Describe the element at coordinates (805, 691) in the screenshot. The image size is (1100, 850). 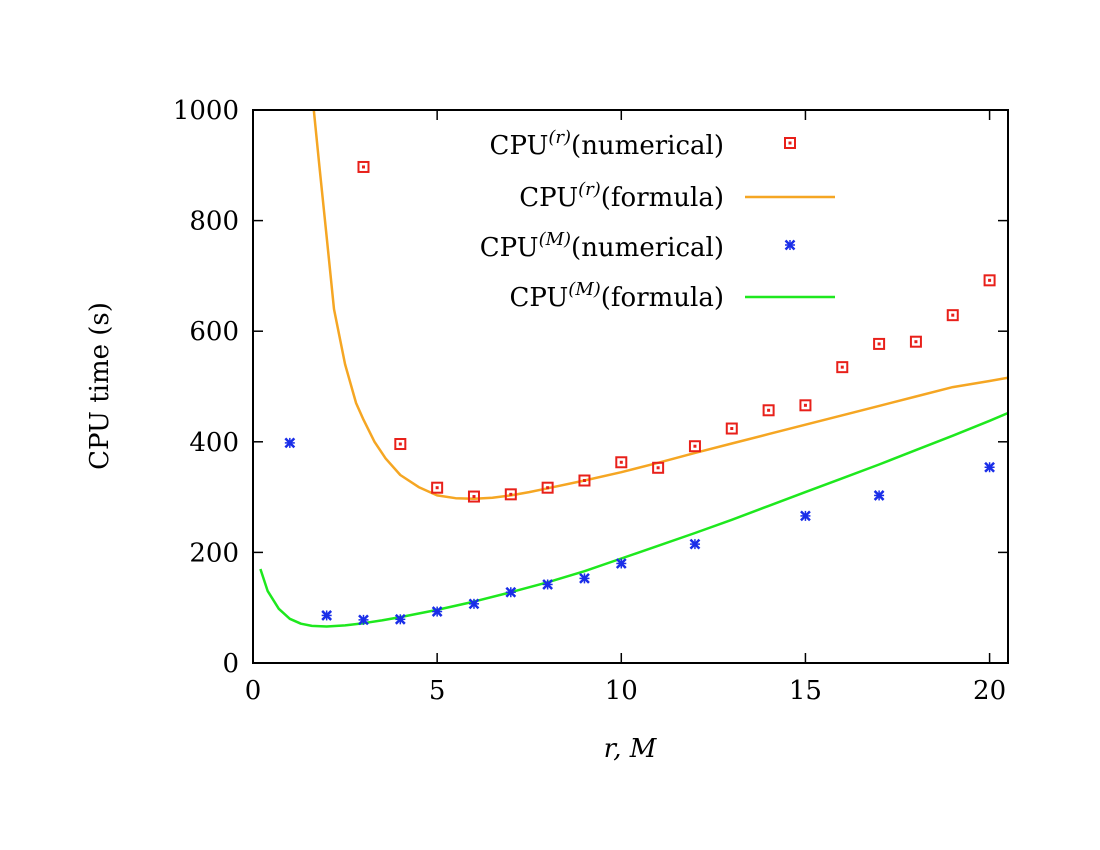
I see `x-tick-label: 15` at that location.